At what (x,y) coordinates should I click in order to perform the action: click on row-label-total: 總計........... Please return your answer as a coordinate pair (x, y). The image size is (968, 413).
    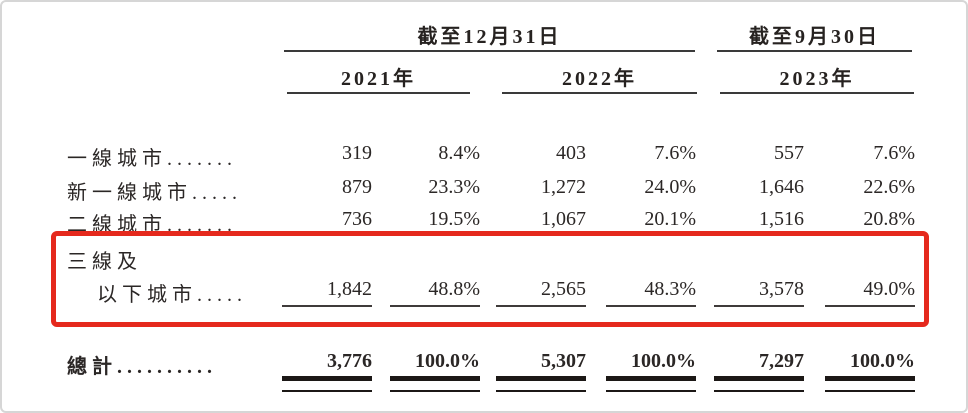
    Looking at the image, I should click on (142, 367).